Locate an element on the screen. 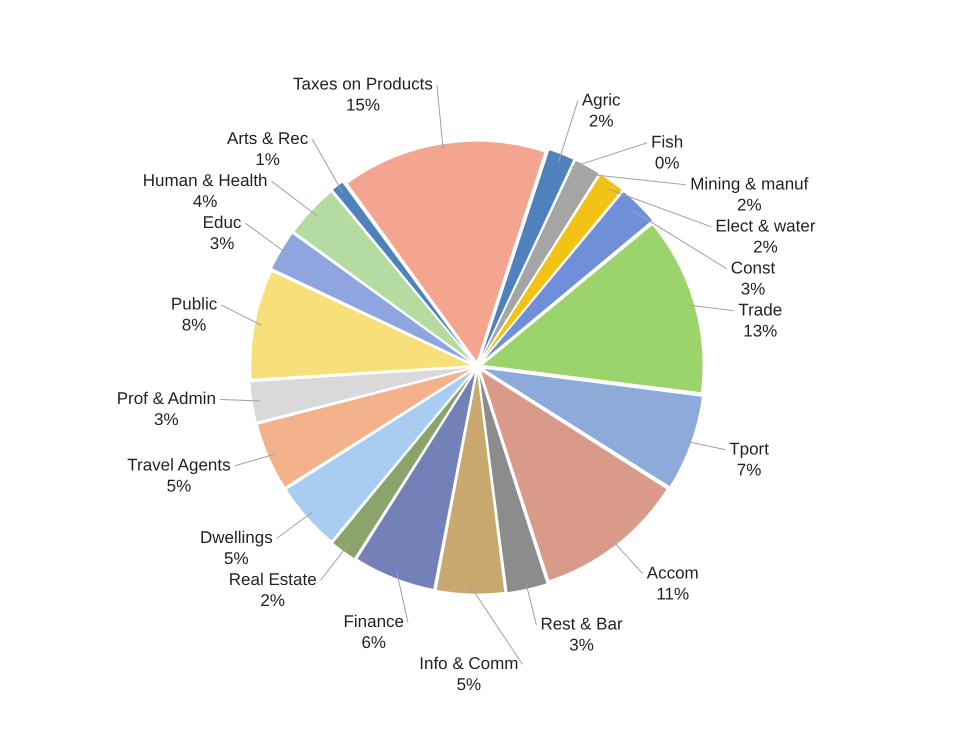 This screenshot has width=955, height=733. category-label: Fish is located at coordinates (667, 142).